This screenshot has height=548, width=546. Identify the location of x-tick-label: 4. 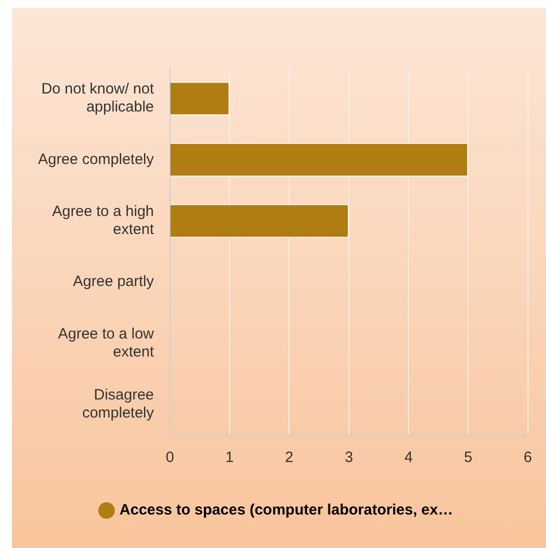
(408, 457).